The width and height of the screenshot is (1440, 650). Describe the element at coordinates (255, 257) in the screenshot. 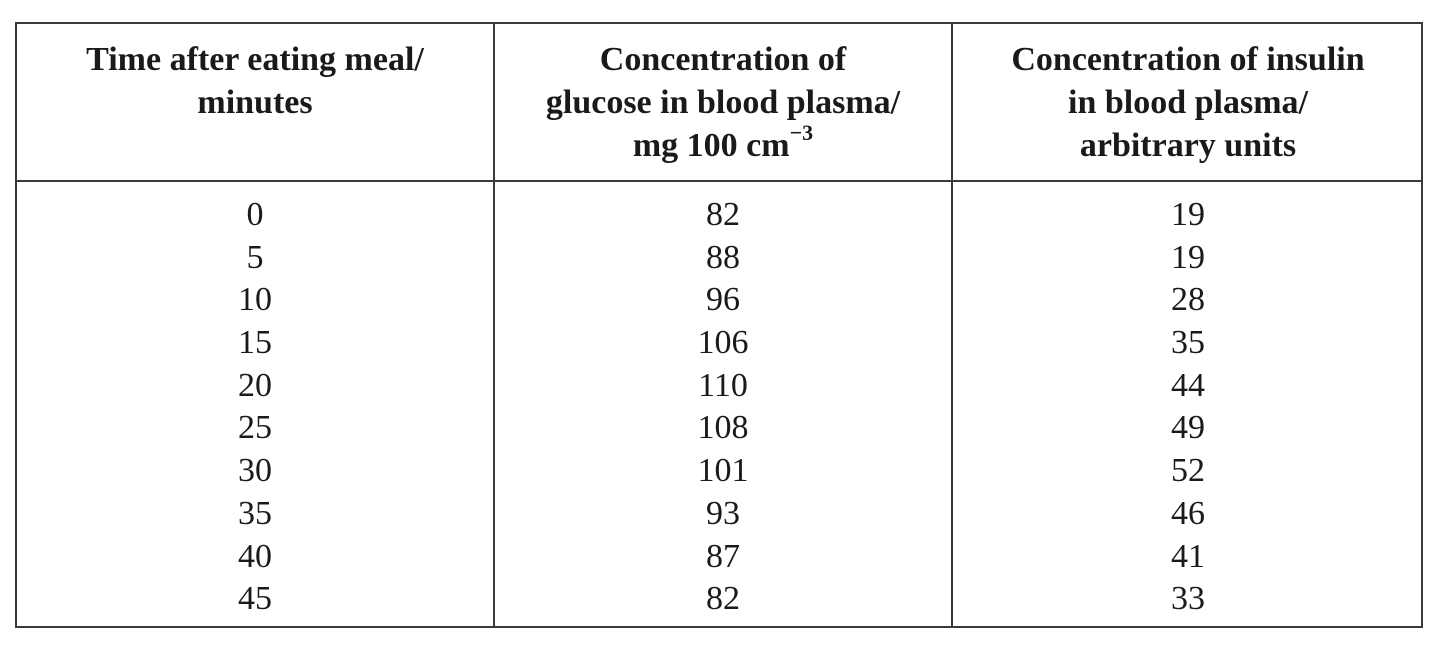

I see `time-cell: 5` at that location.